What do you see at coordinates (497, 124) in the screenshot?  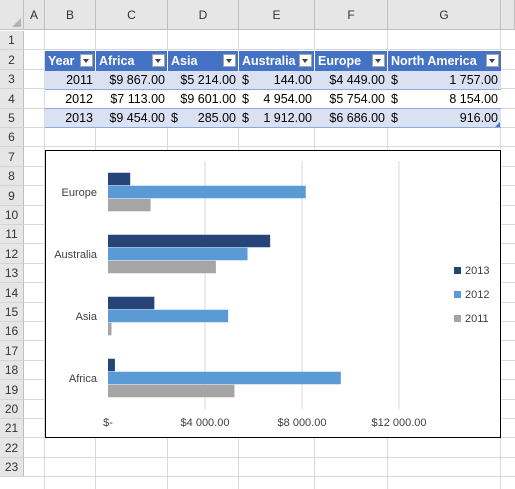 I see `table-resize-handle-icon` at bounding box center [497, 124].